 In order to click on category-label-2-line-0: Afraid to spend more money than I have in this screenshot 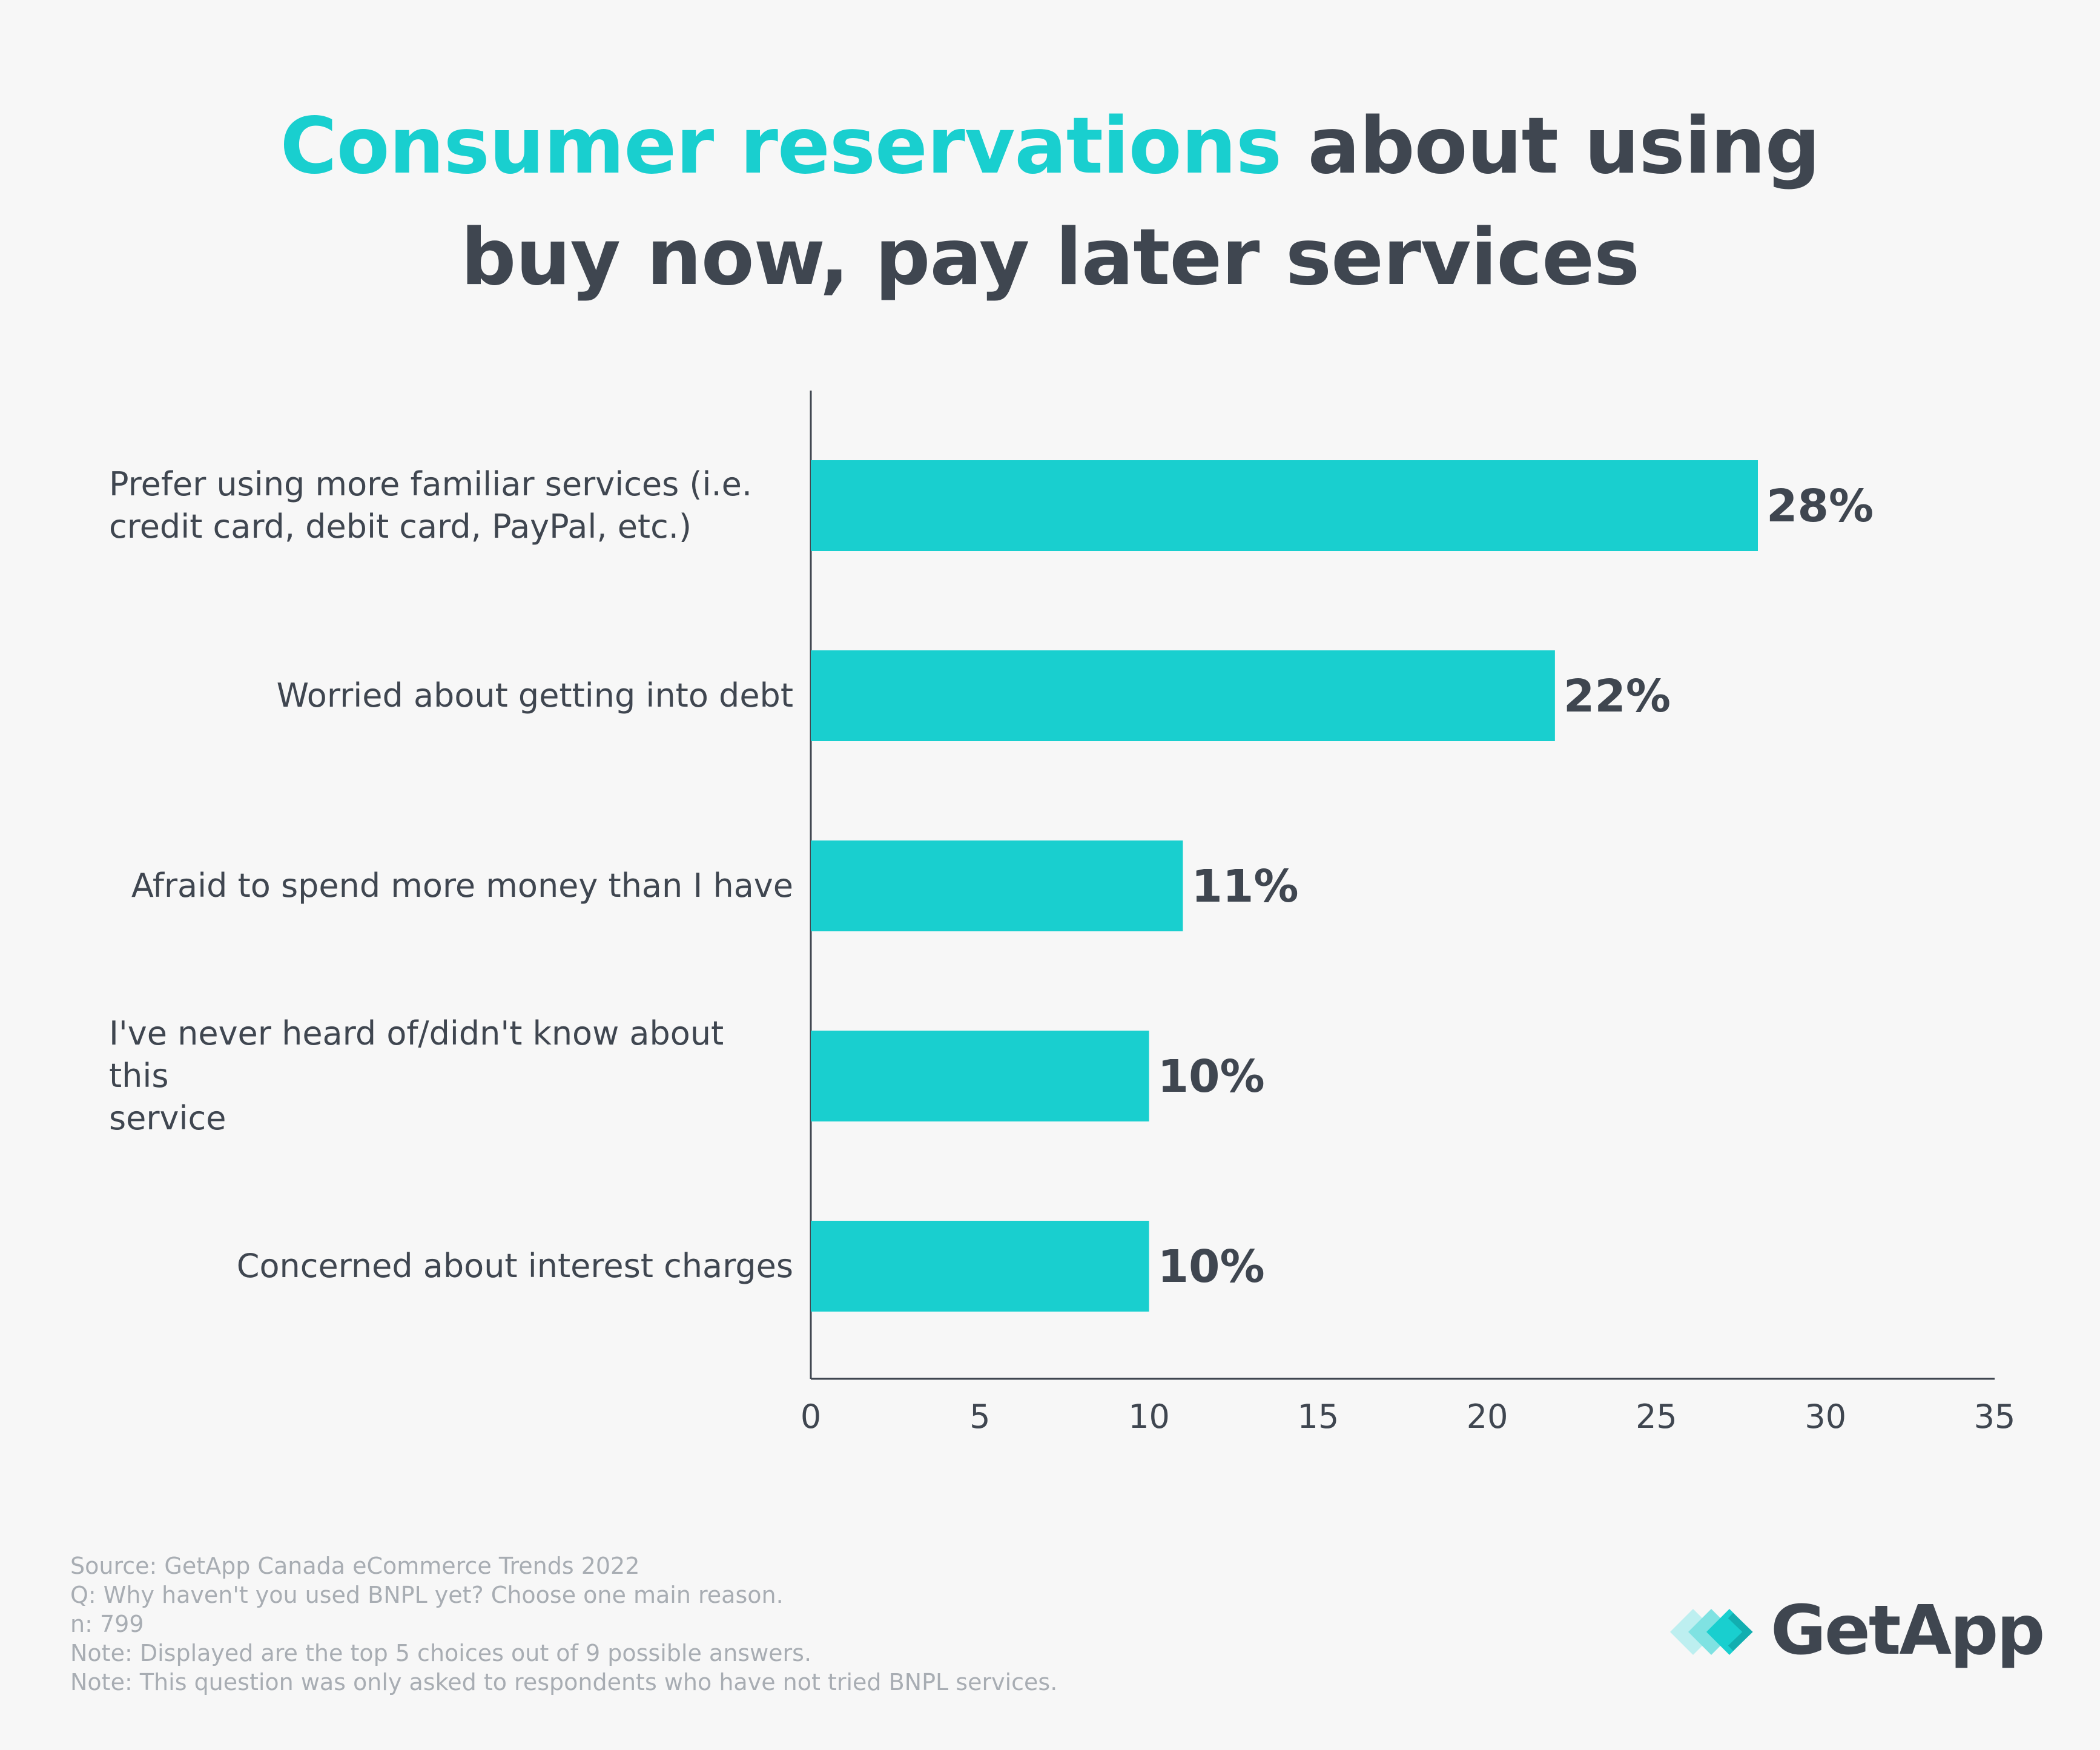, I will do `click(462, 886)`.